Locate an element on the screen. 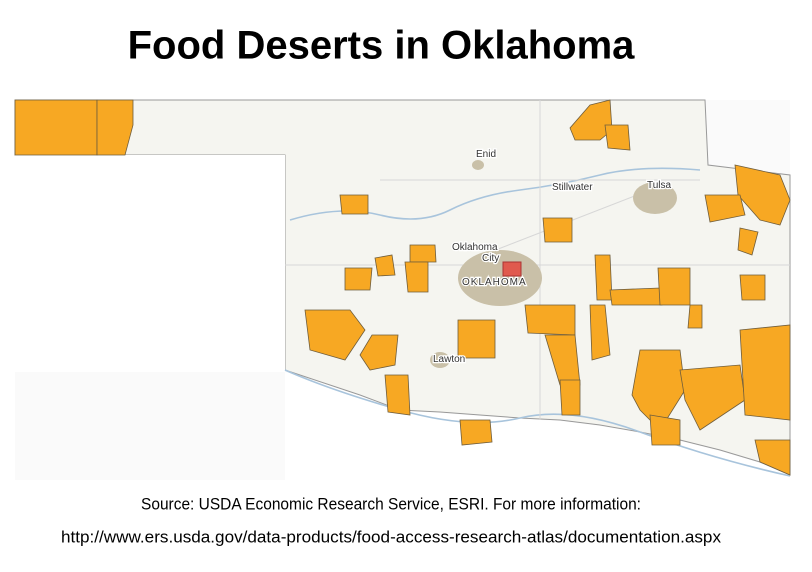 The height and width of the screenshot is (572, 812). urban-areas is located at coordinates (553, 264).